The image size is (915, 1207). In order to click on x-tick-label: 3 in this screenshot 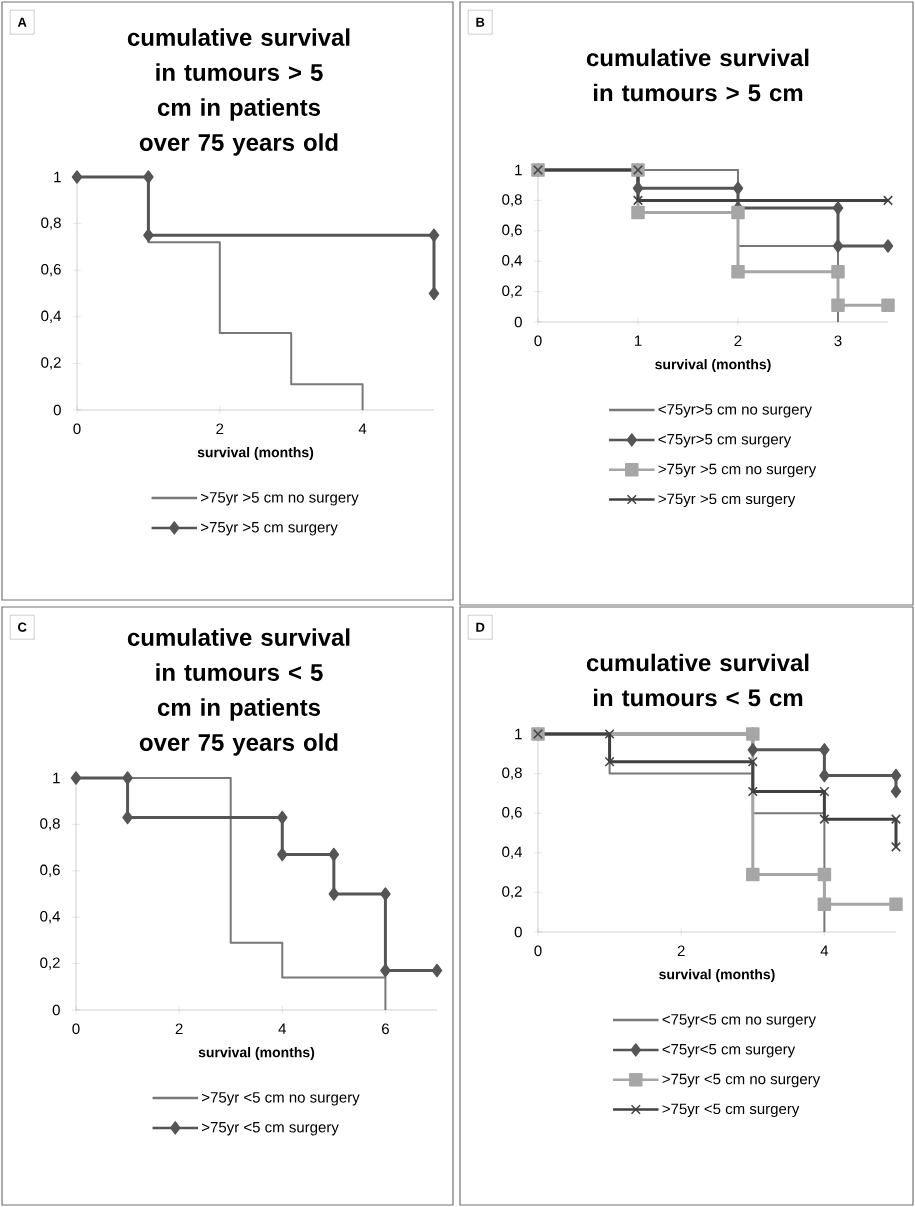, I will do `click(838, 341)`.